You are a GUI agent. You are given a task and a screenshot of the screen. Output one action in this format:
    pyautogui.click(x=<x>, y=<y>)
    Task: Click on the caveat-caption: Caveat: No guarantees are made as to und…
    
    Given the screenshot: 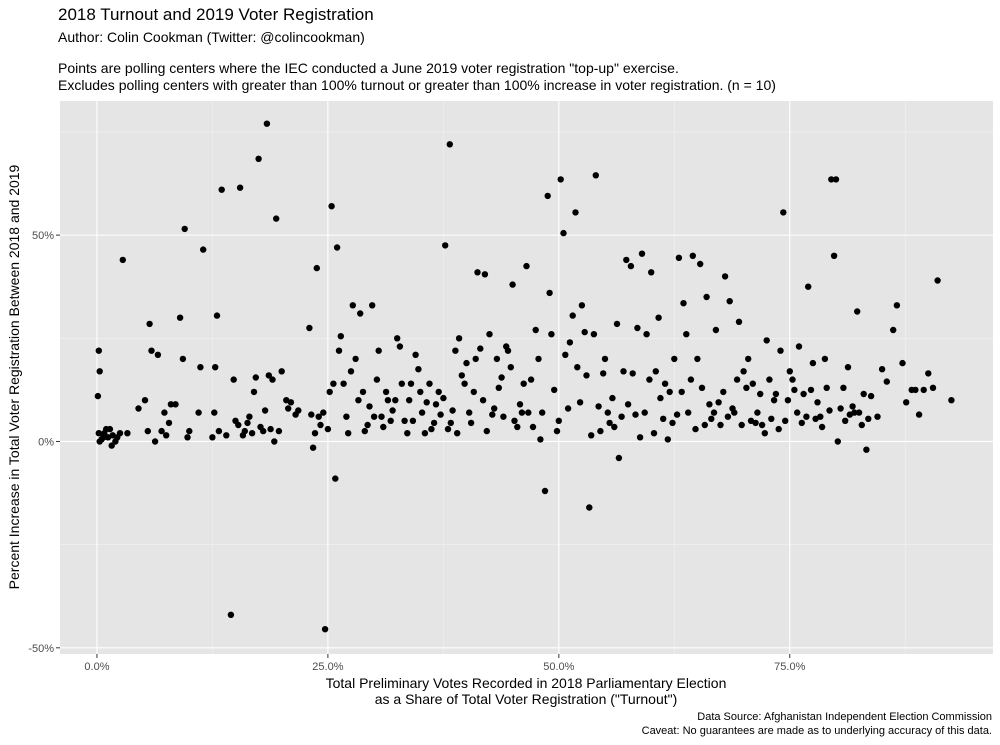 What is the action you would take?
    pyautogui.click(x=816, y=731)
    